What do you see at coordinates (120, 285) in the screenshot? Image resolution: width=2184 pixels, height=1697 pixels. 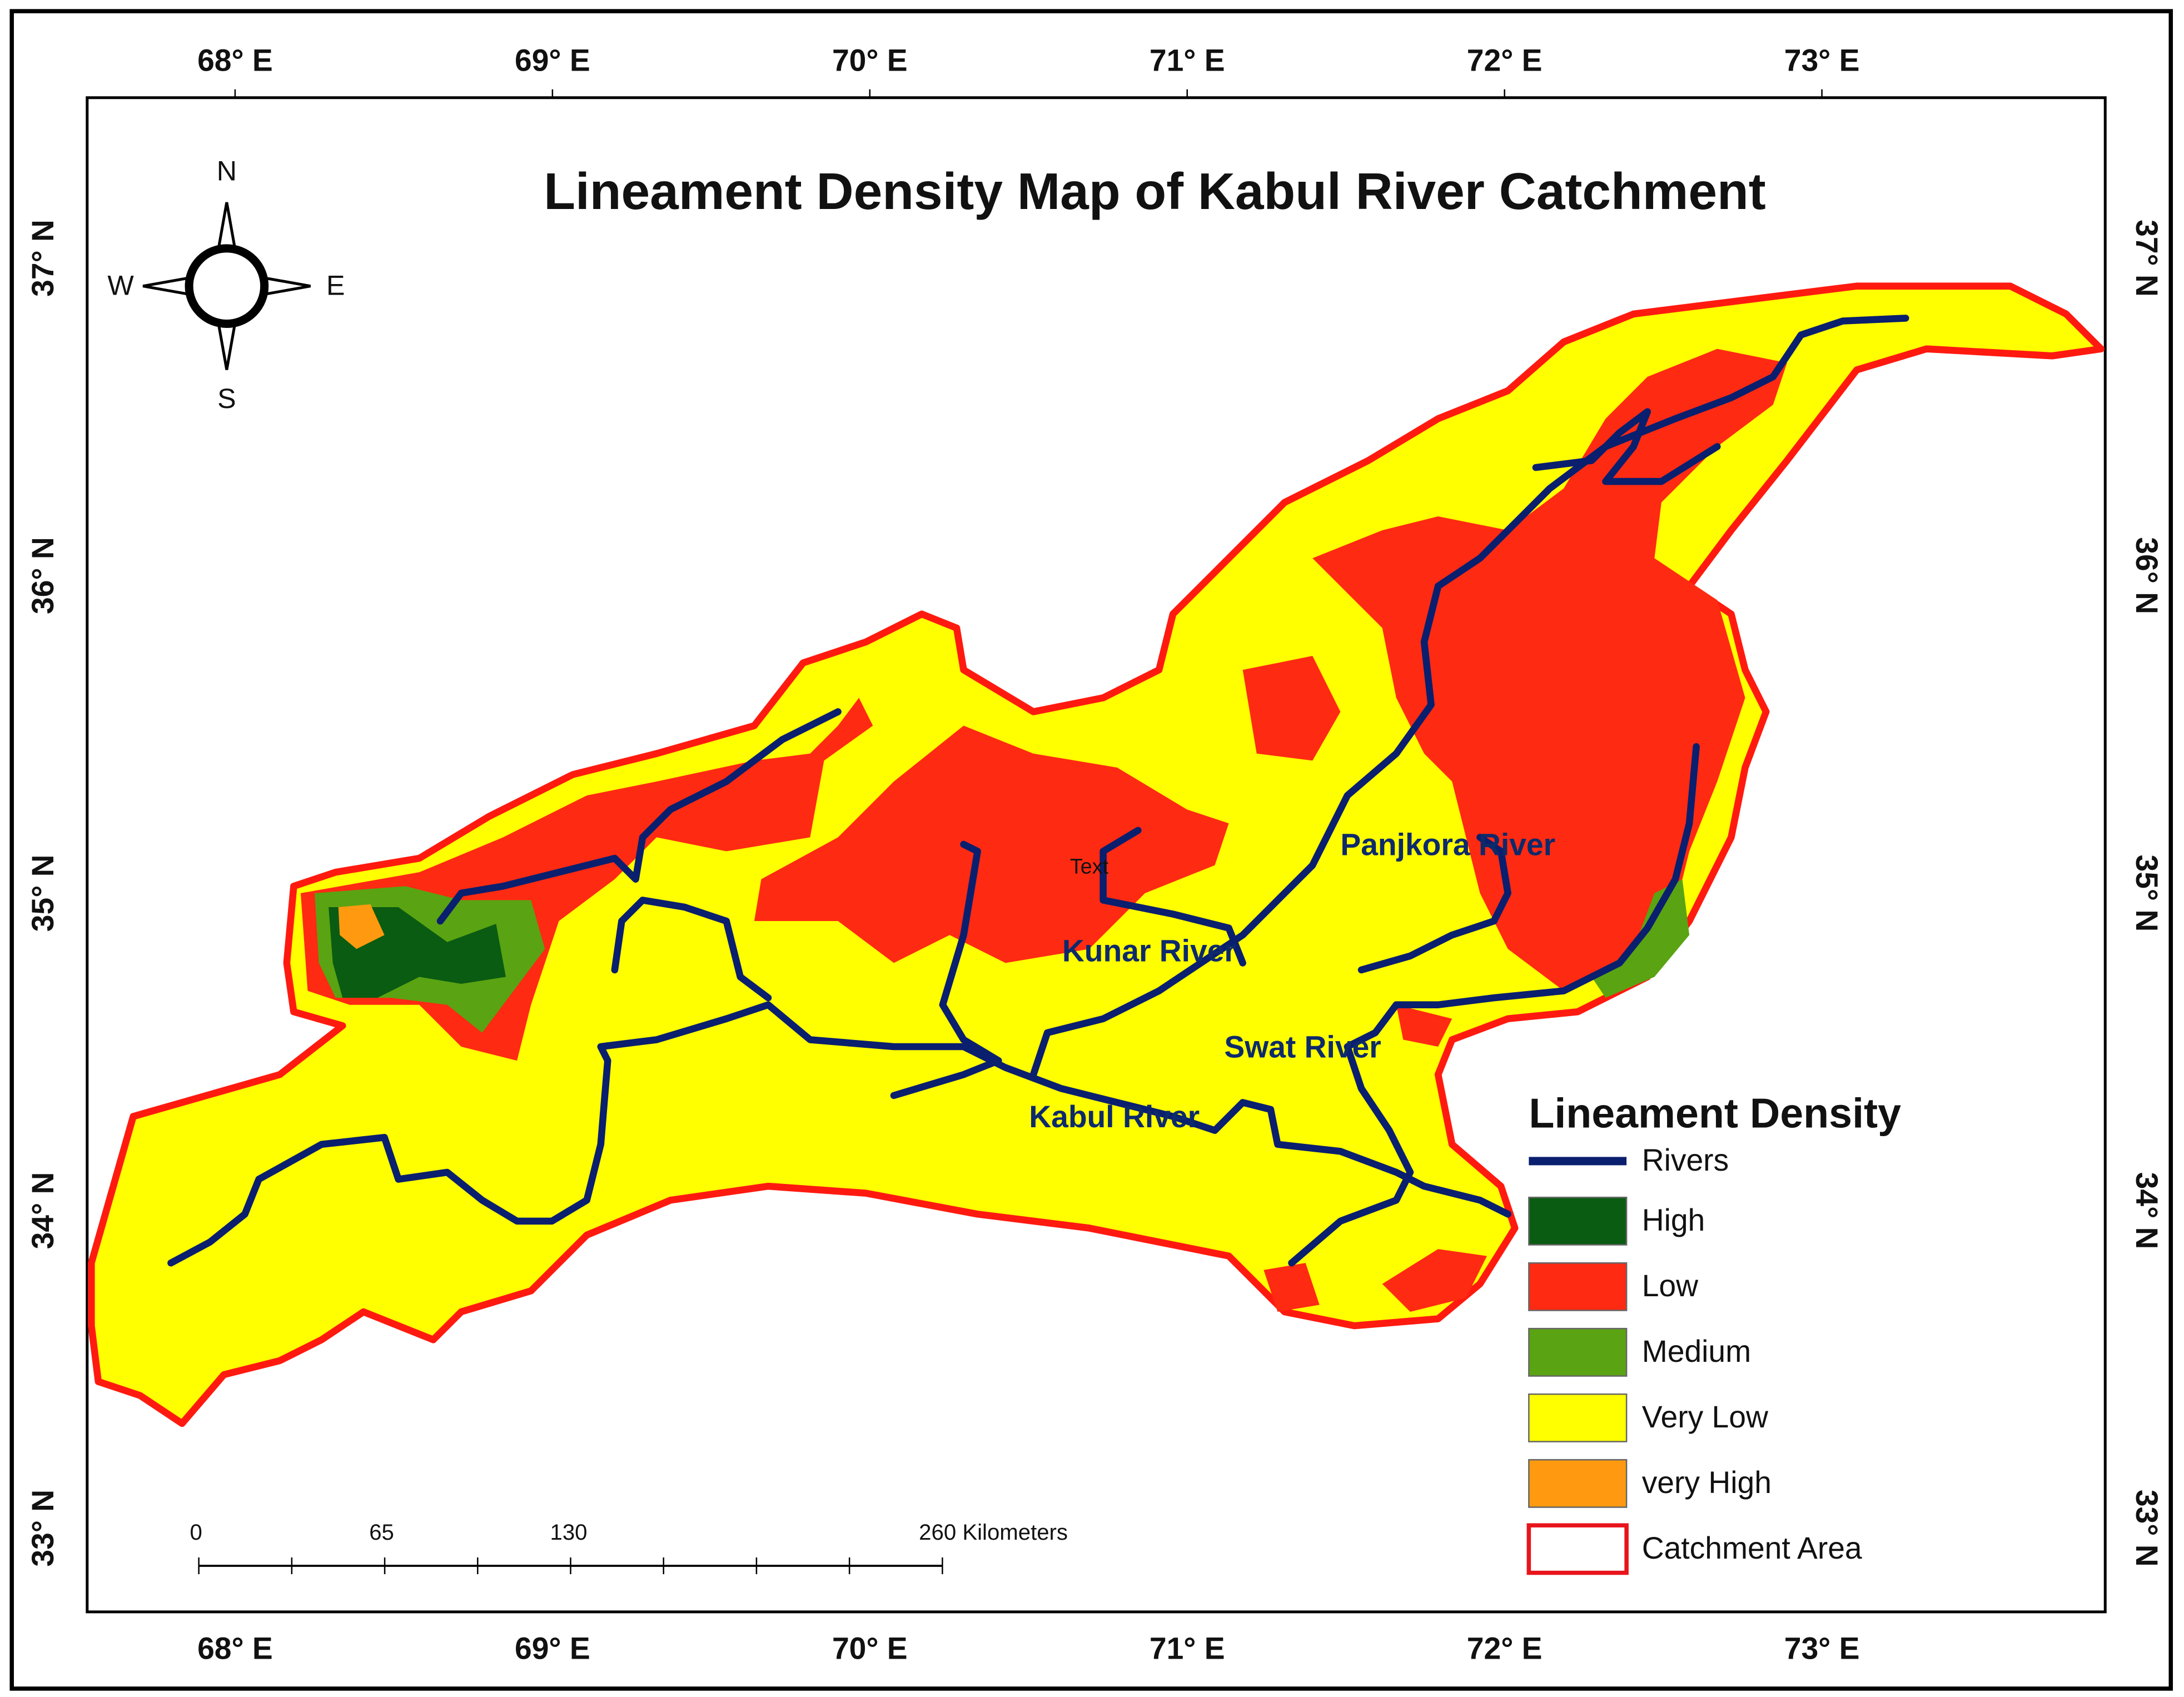 I see `compass-w: W` at bounding box center [120, 285].